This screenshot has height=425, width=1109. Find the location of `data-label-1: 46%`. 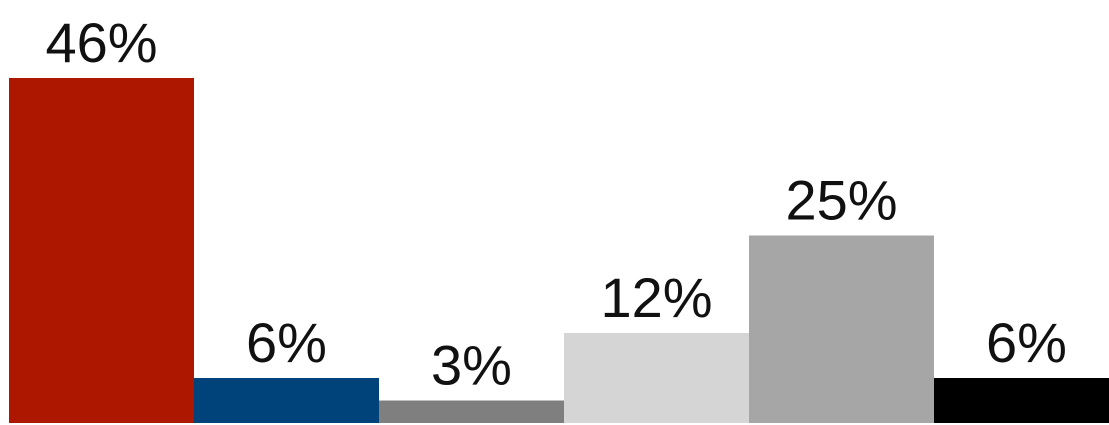

data-label-1: 46% is located at coordinates (101, 42).